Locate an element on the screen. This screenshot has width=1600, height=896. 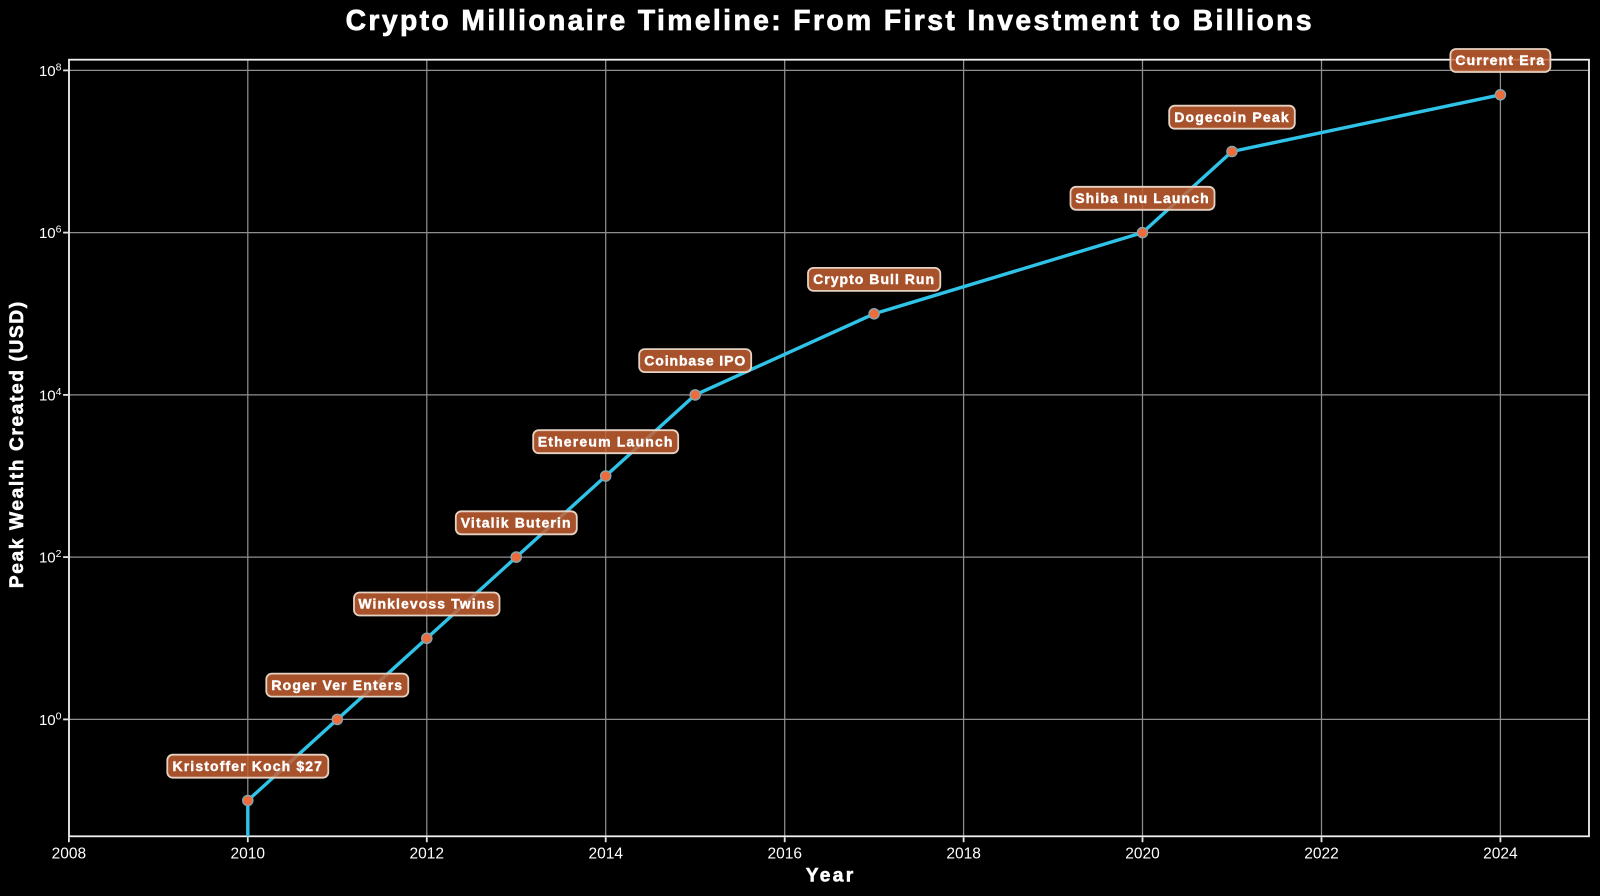
svg-text: Shiba Inu Launch is located at coordinates (1142, 198).